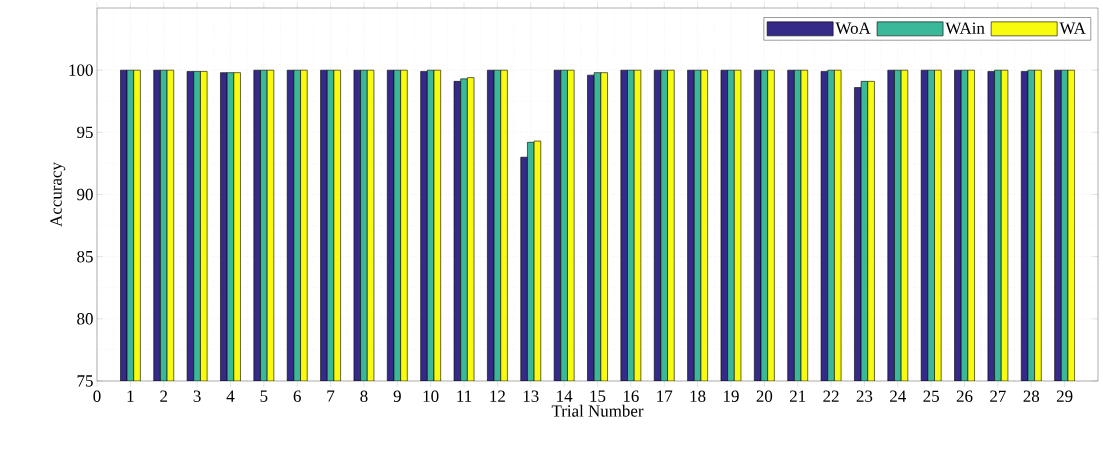  What do you see at coordinates (797, 396) in the screenshot?
I see `x-tick-label: 21` at bounding box center [797, 396].